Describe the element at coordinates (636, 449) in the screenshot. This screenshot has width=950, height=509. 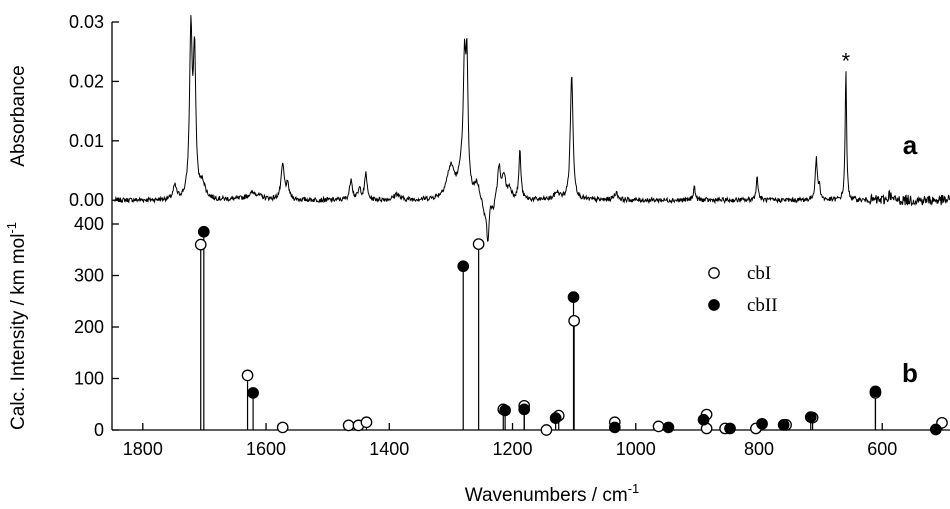
I see `x-tick-label: 1000` at that location.